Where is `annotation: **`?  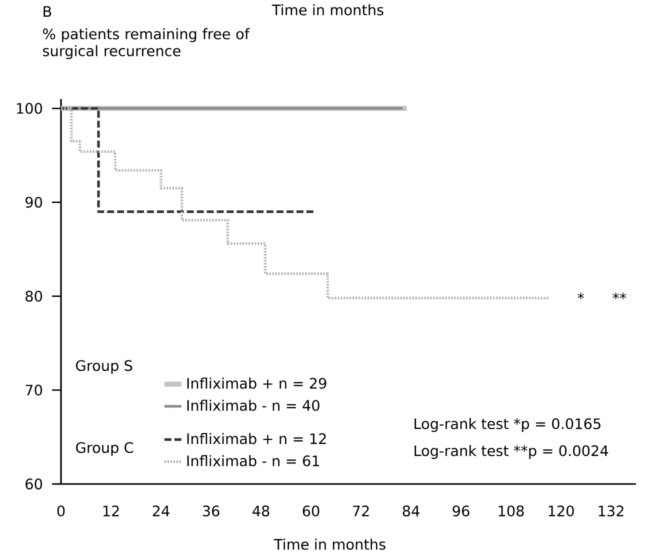 annotation: ** is located at coordinates (619, 296).